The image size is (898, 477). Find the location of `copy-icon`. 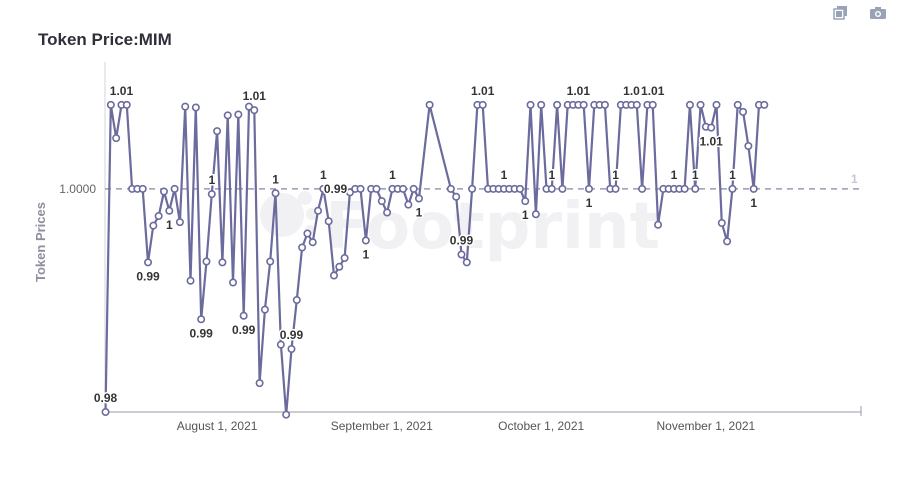

copy-icon is located at coordinates (840, 13).